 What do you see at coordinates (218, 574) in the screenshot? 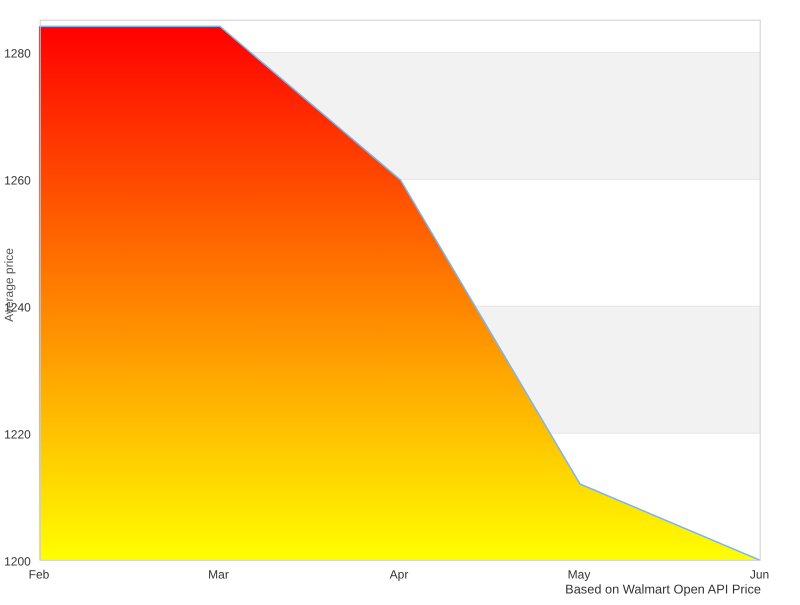
I see `svg-text: Mar` at bounding box center [218, 574].